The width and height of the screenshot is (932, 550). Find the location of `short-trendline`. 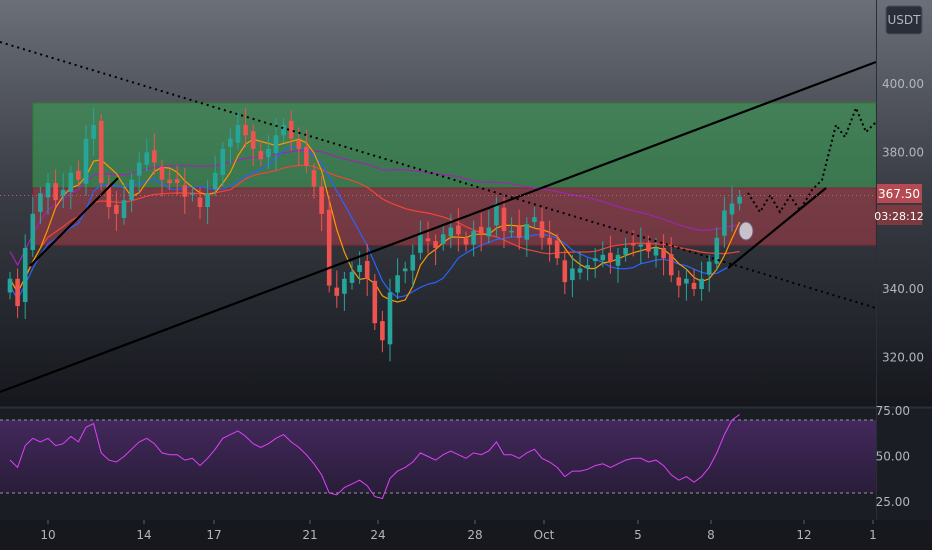

short-trendline is located at coordinates (74, 222).